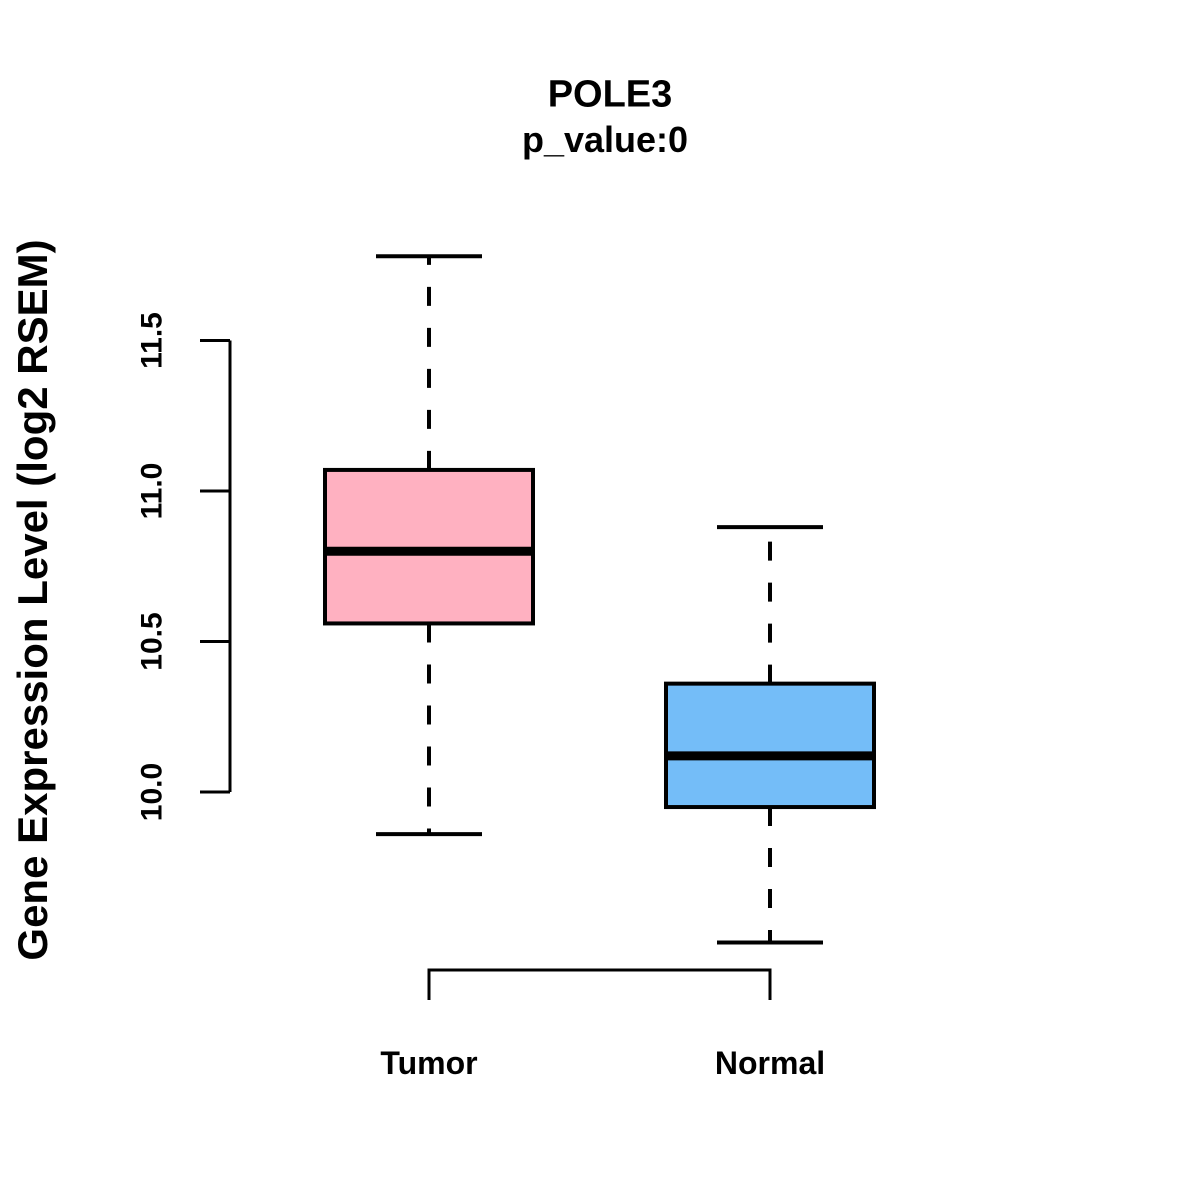 Image resolution: width=1200 pixels, height=1200 pixels. I want to click on y-tick-label-11.0: 11.0, so click(152, 491).